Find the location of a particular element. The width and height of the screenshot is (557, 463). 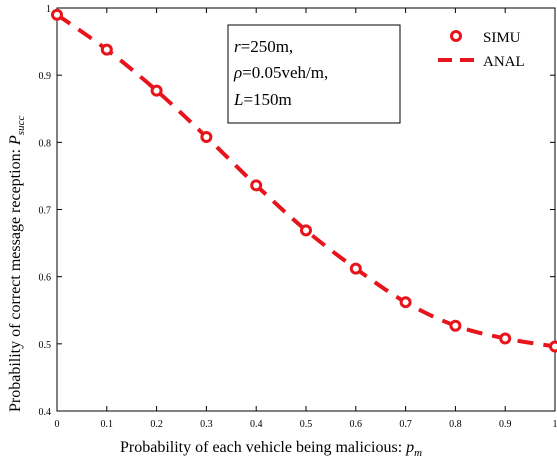

annotation-frame is located at coordinates (314, 74).